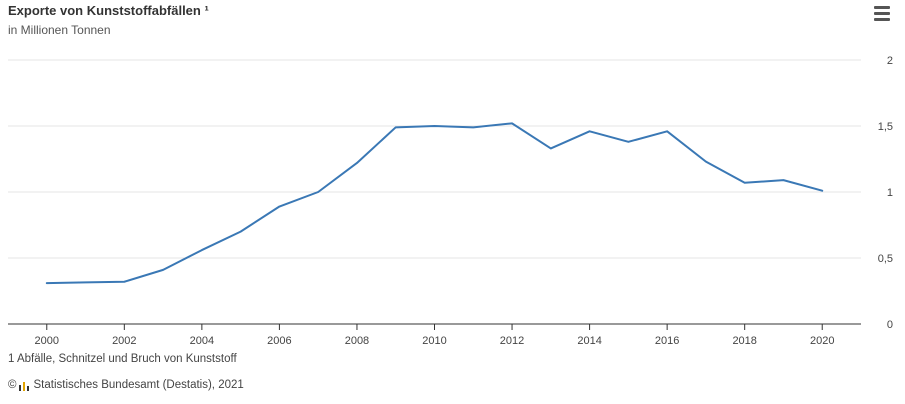  What do you see at coordinates (279, 341) in the screenshot?
I see `x-tick-label: 2006` at bounding box center [279, 341].